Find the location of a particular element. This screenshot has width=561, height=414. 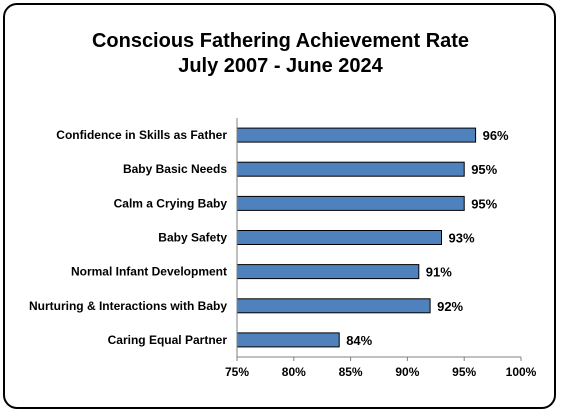

category-label: Normal Infant Development is located at coordinates (149, 272).